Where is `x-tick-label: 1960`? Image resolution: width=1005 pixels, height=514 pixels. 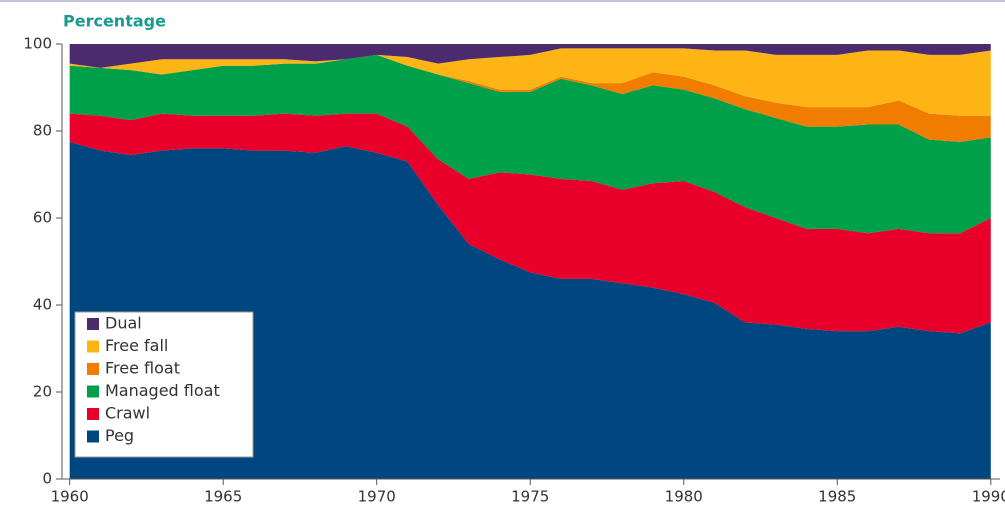 x-tick-label: 1960 is located at coordinates (70, 497).